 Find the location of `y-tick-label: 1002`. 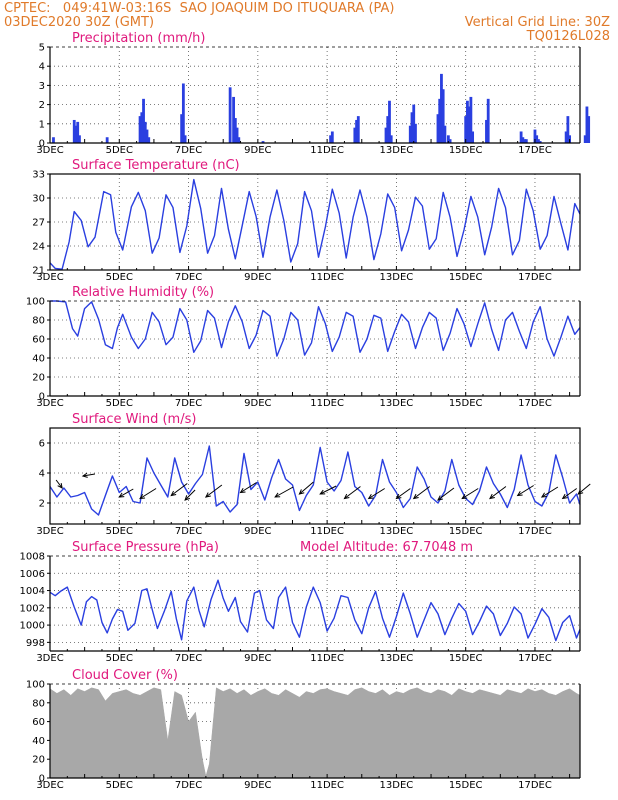

y-tick-label: 1002 is located at coordinates (32, 608).